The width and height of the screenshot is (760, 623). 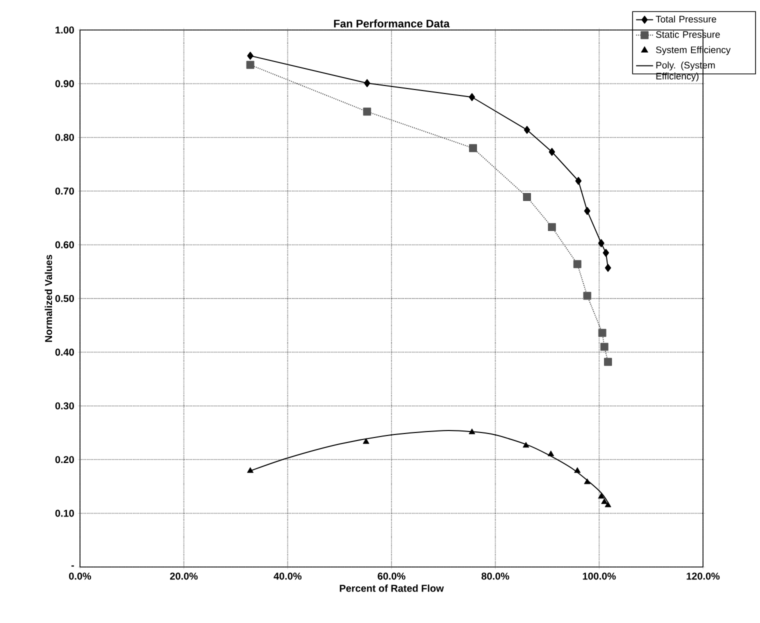 What do you see at coordinates (65, 30) in the screenshot?
I see `y-tick-label: 1.00` at bounding box center [65, 30].